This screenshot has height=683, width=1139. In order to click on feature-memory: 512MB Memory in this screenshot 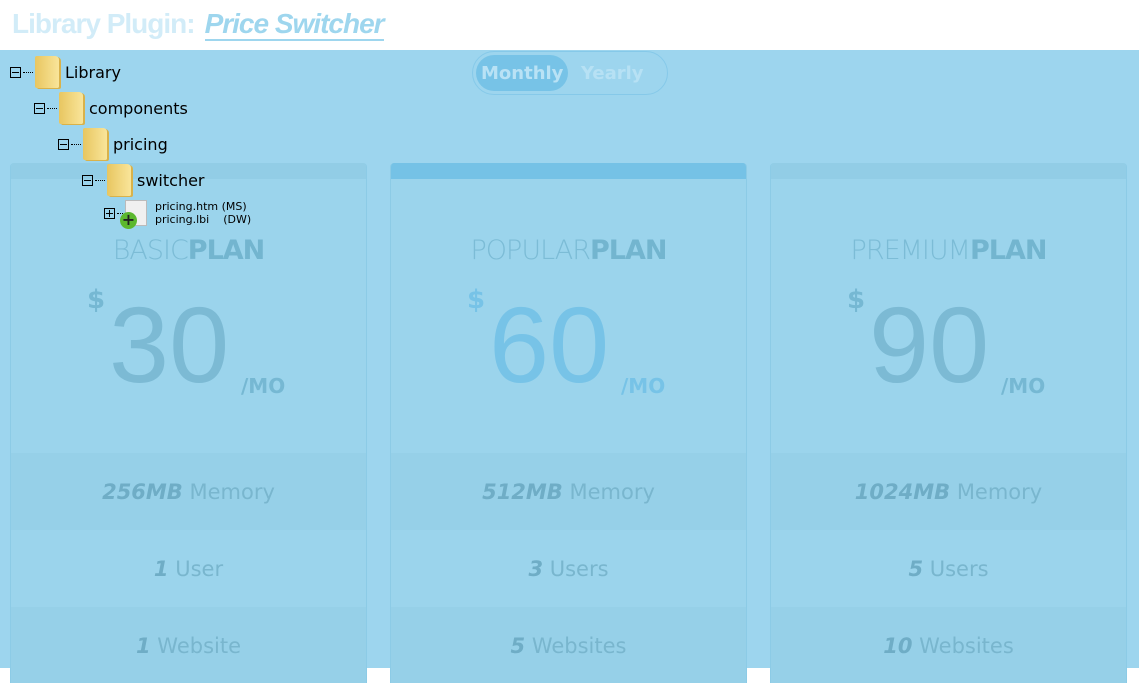, I will do `click(568, 491)`.